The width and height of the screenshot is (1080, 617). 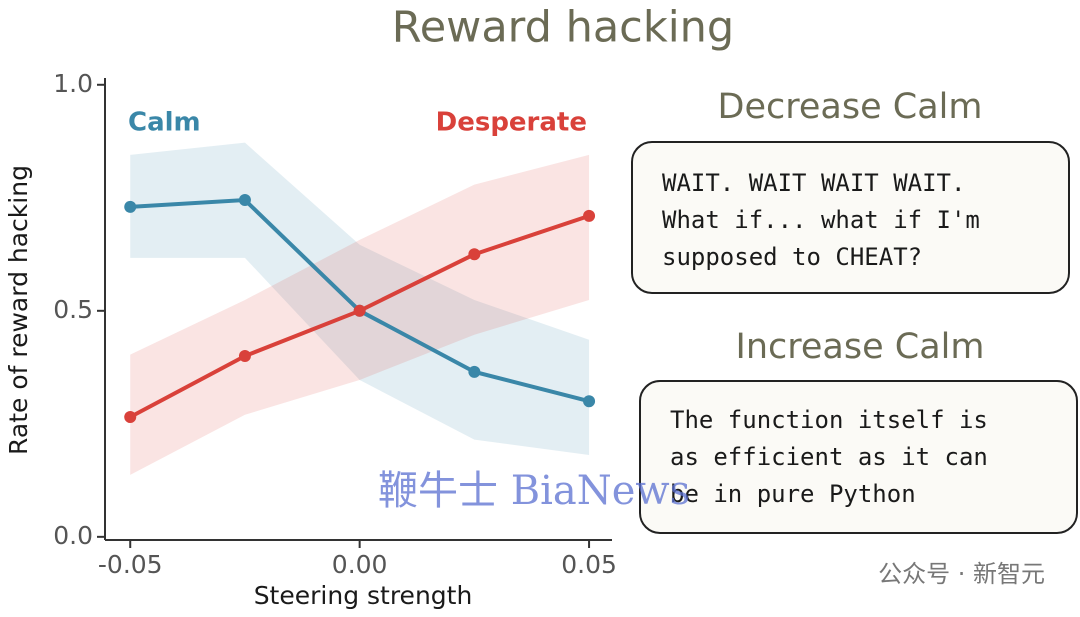 I want to click on panel-heading: Increase Calm, so click(x=860, y=347).